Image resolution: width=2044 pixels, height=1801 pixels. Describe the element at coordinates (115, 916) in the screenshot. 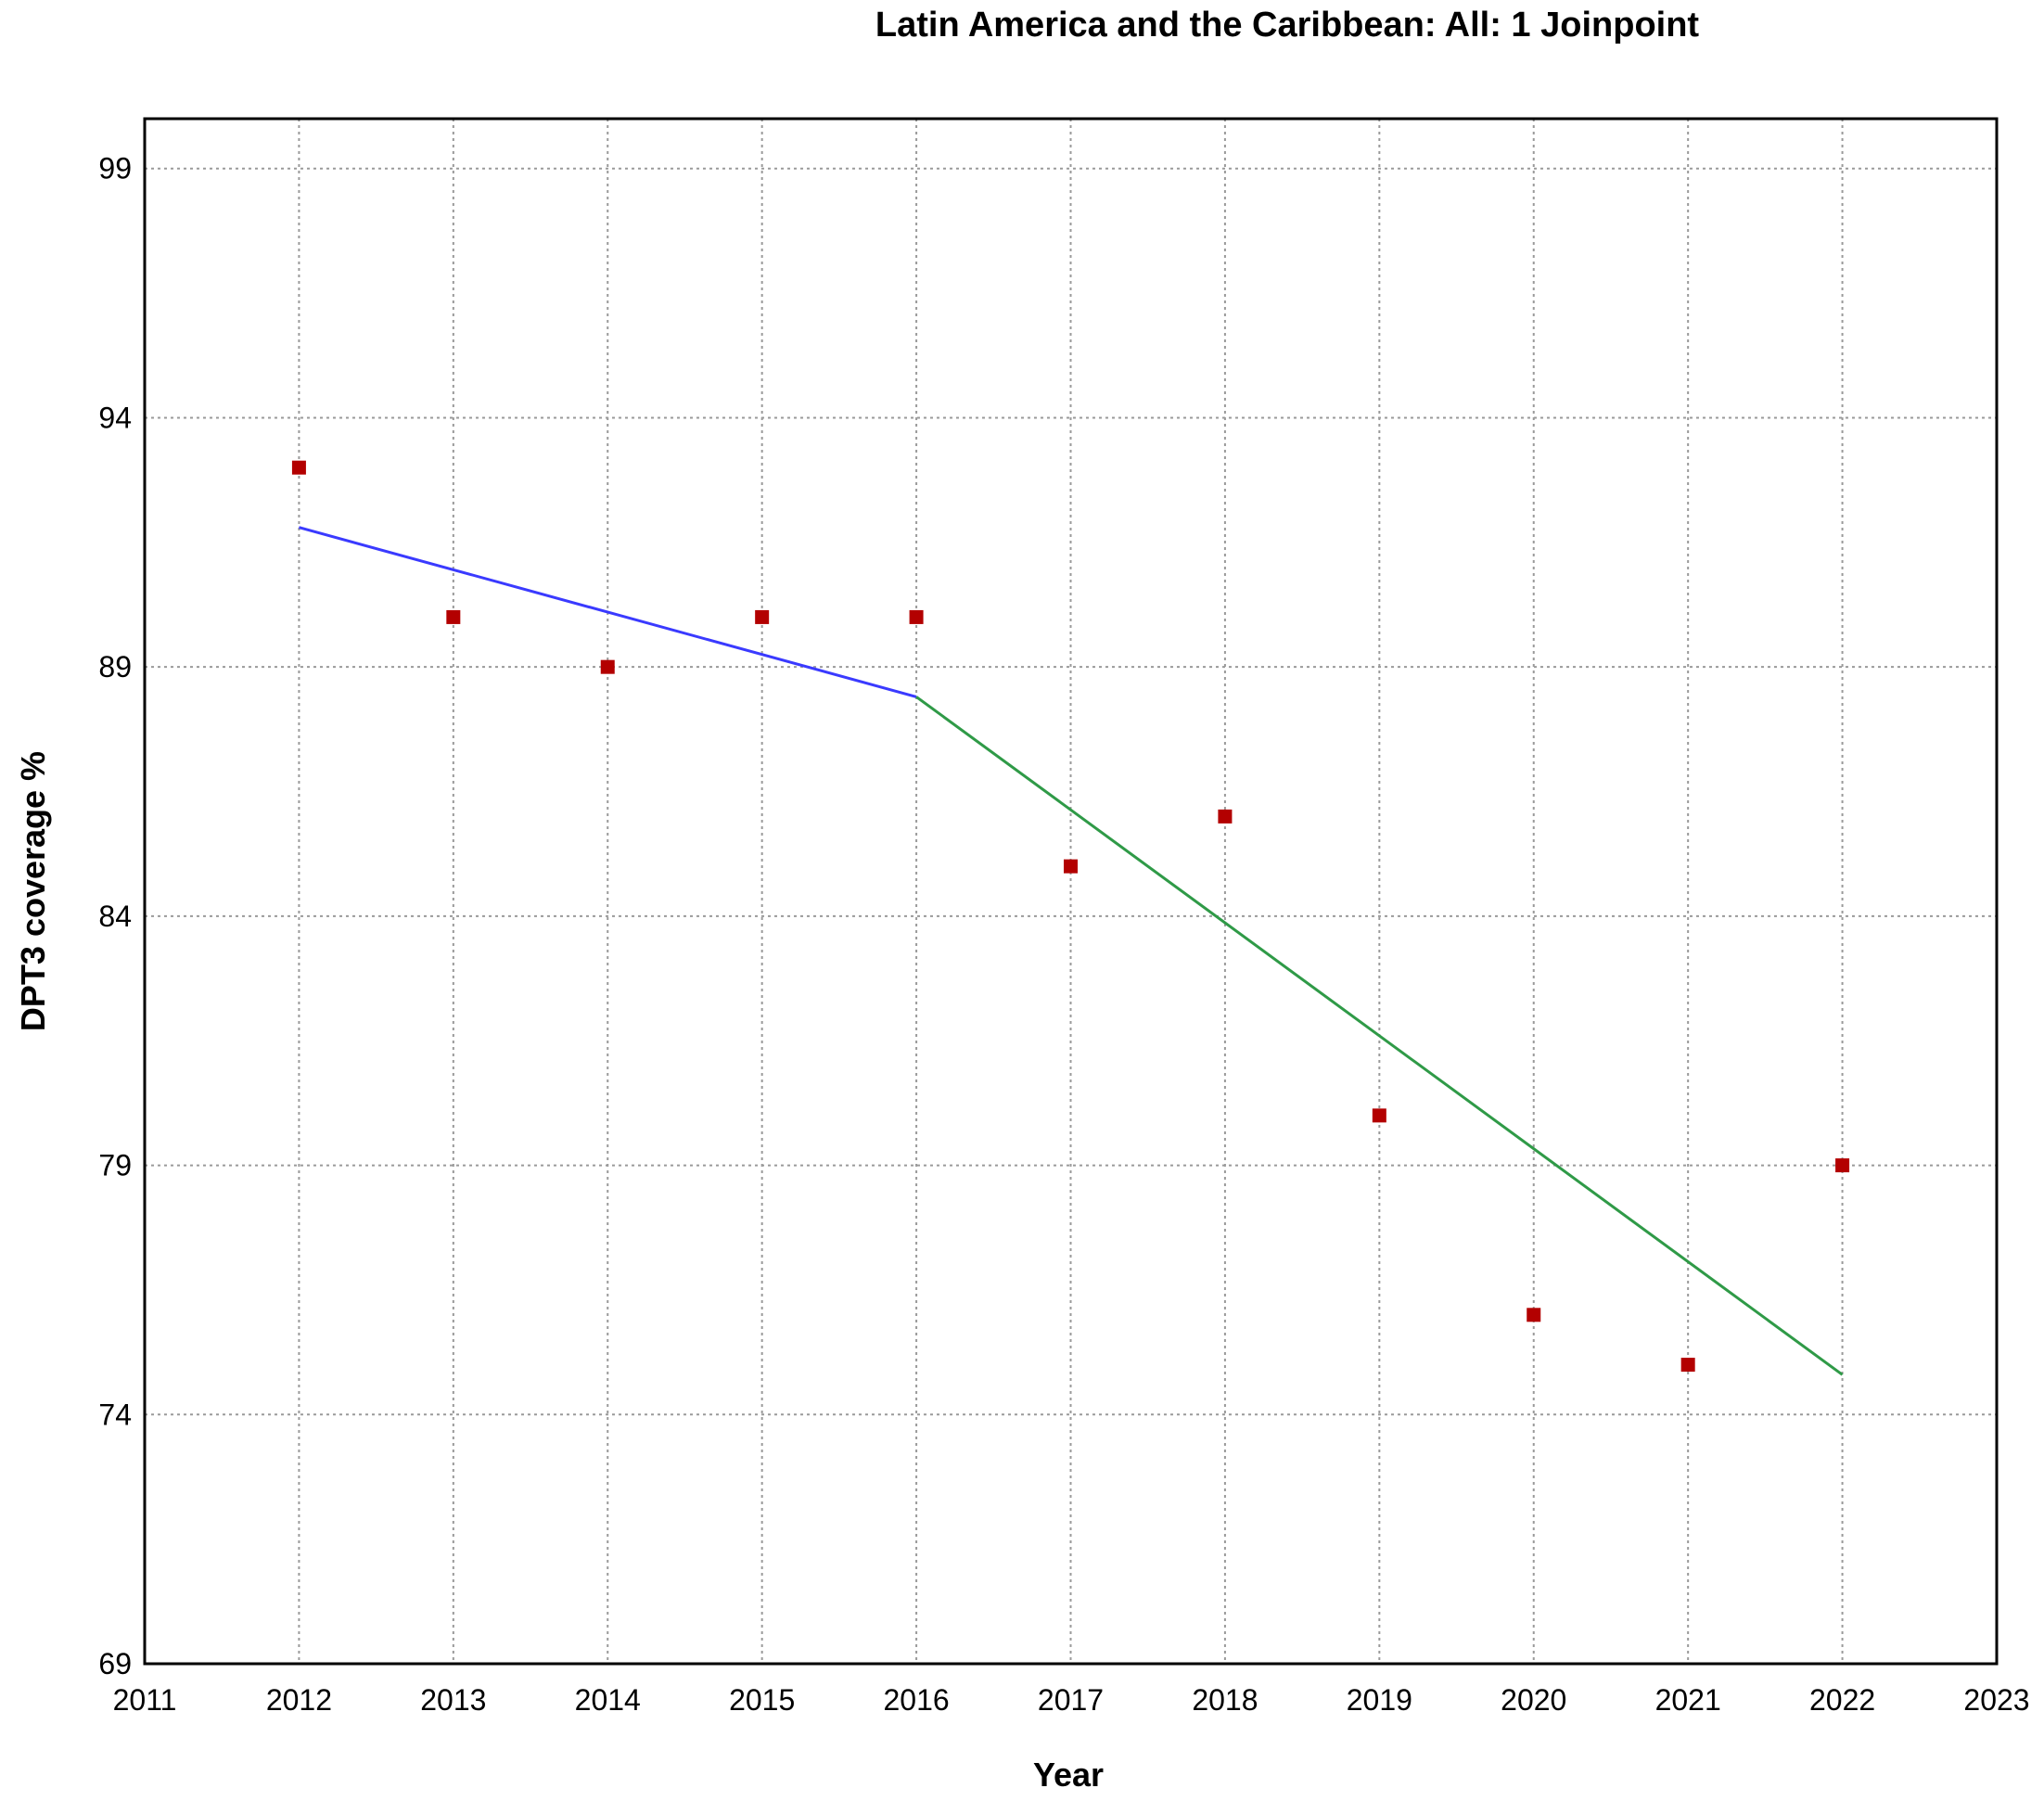

I see `y-tick-label: 84` at that location.